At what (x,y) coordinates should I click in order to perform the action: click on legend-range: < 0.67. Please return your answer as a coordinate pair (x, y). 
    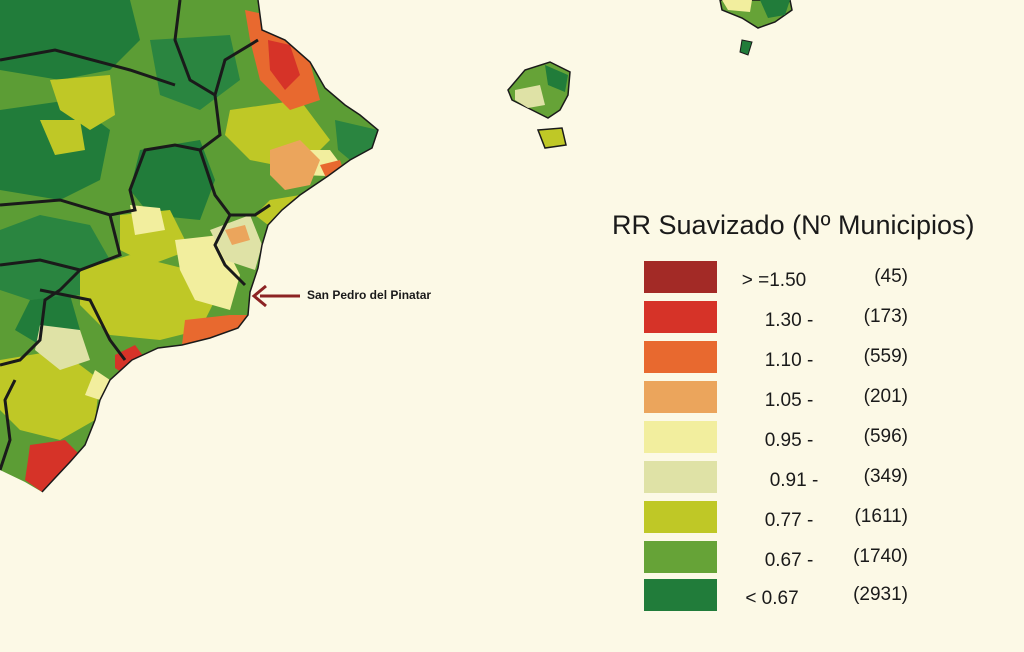
    Looking at the image, I should click on (772, 598).